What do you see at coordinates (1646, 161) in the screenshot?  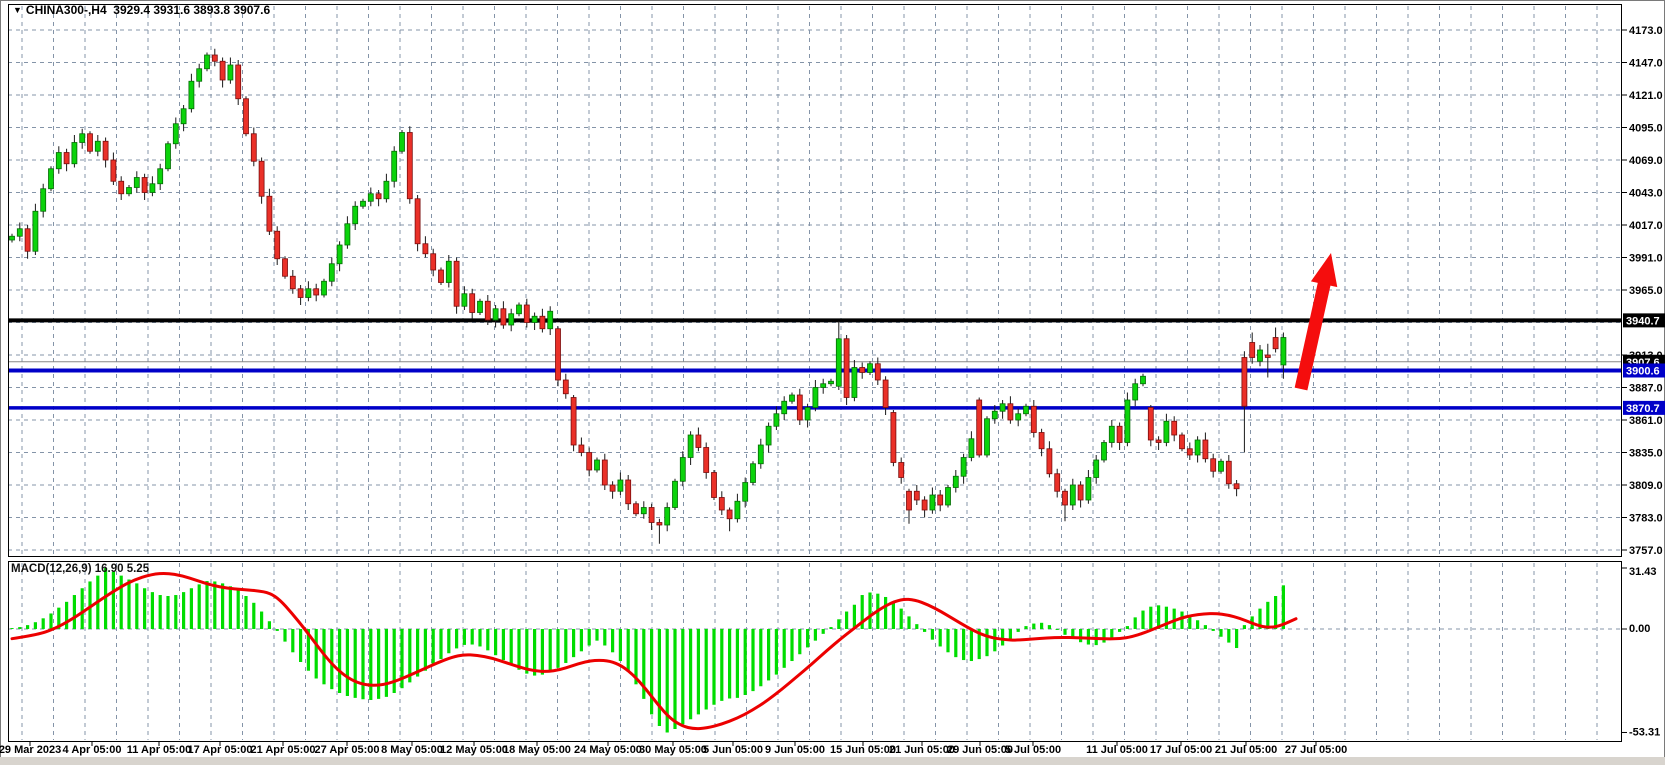 I see `price-label: 4069.0` at bounding box center [1646, 161].